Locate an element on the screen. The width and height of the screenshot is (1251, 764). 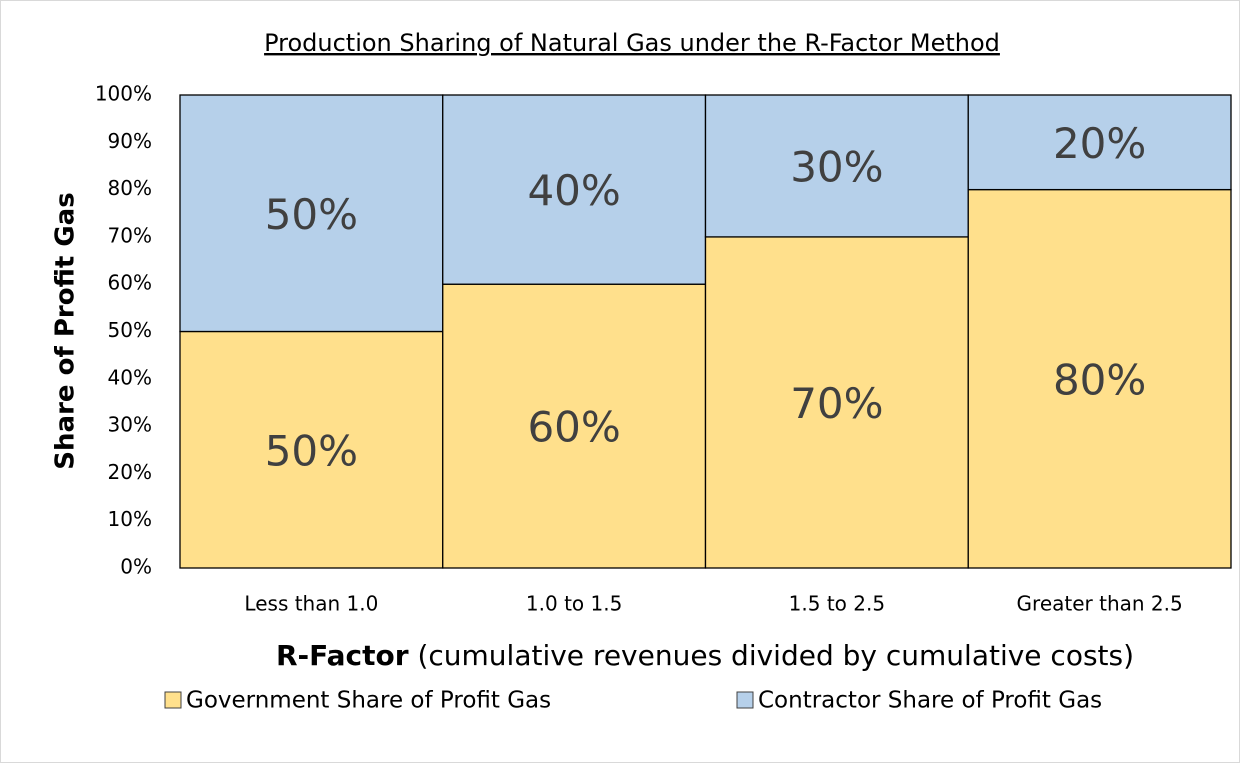
data-label: 70% is located at coordinates (836, 403).